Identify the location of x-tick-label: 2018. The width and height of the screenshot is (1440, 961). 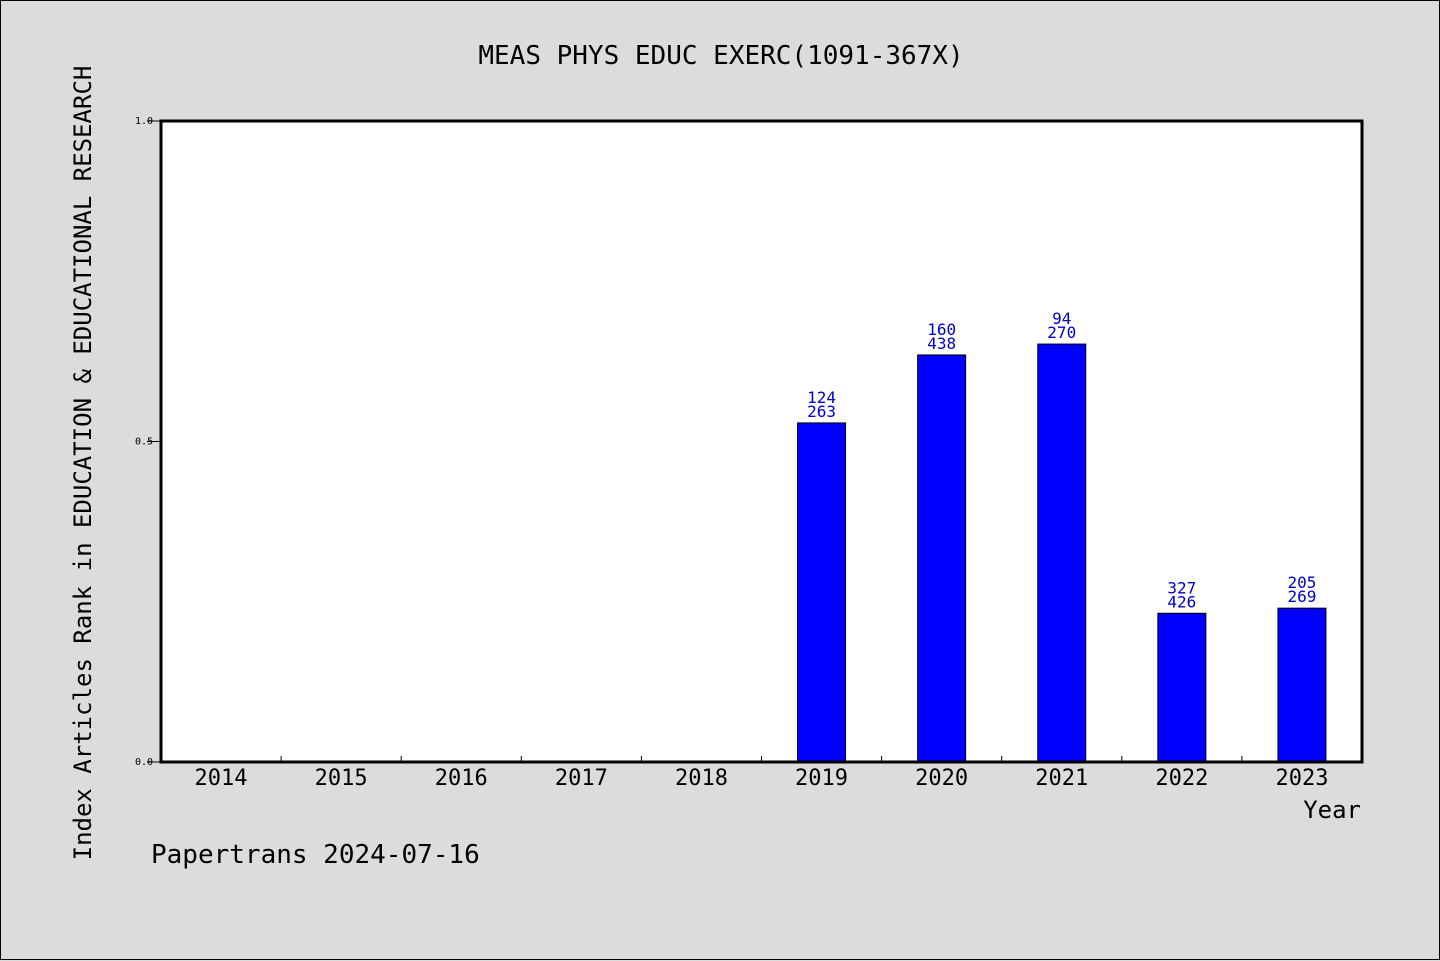
(701, 778).